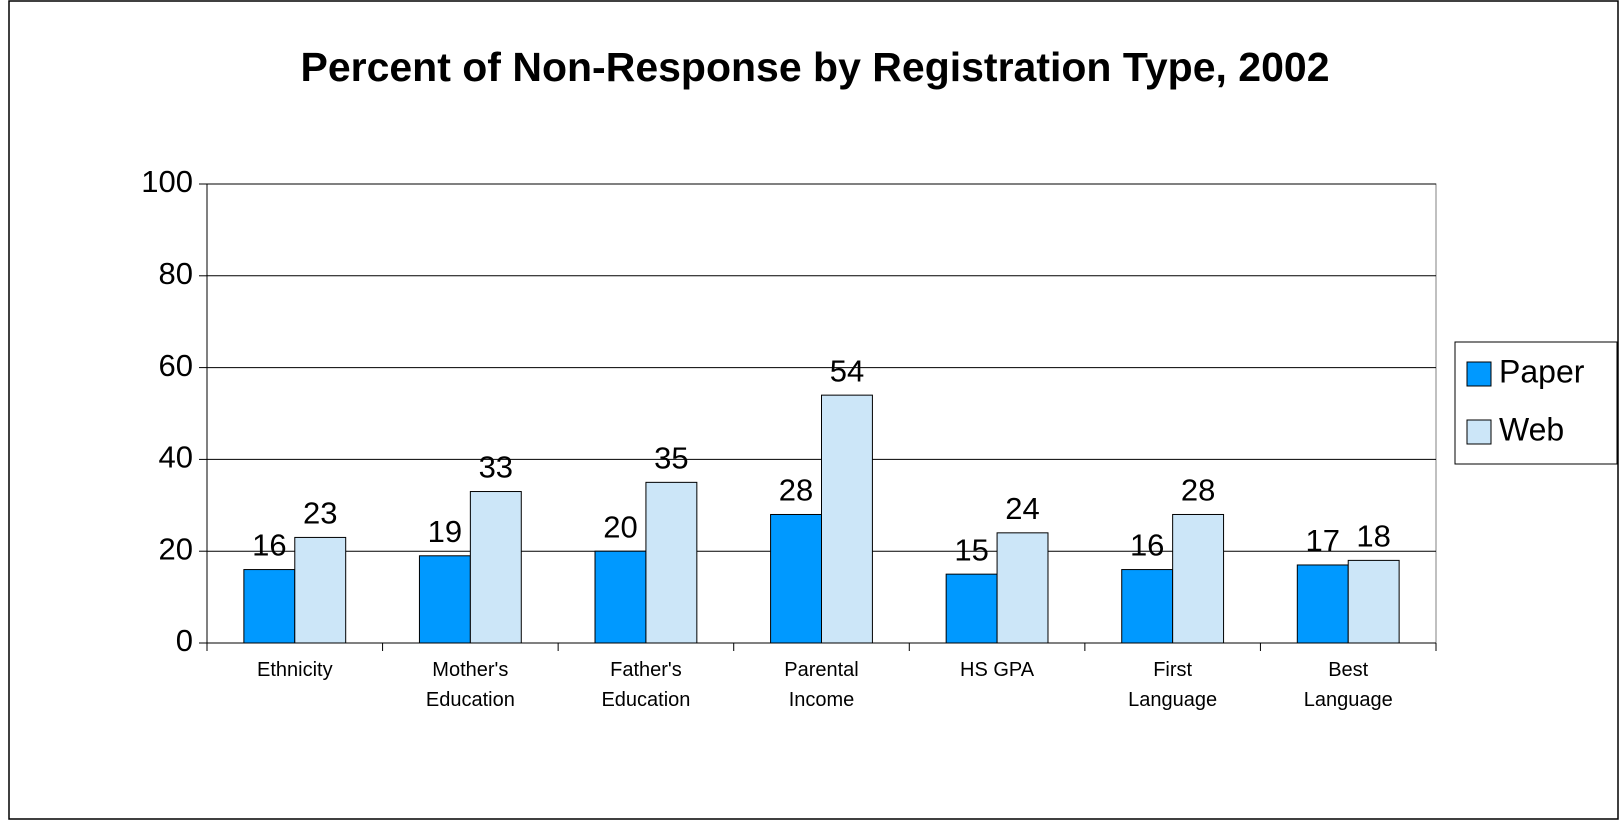 The width and height of the screenshot is (1620, 820). Describe the element at coordinates (1348, 685) in the screenshot. I see `x-tick-label: Best Language` at that location.